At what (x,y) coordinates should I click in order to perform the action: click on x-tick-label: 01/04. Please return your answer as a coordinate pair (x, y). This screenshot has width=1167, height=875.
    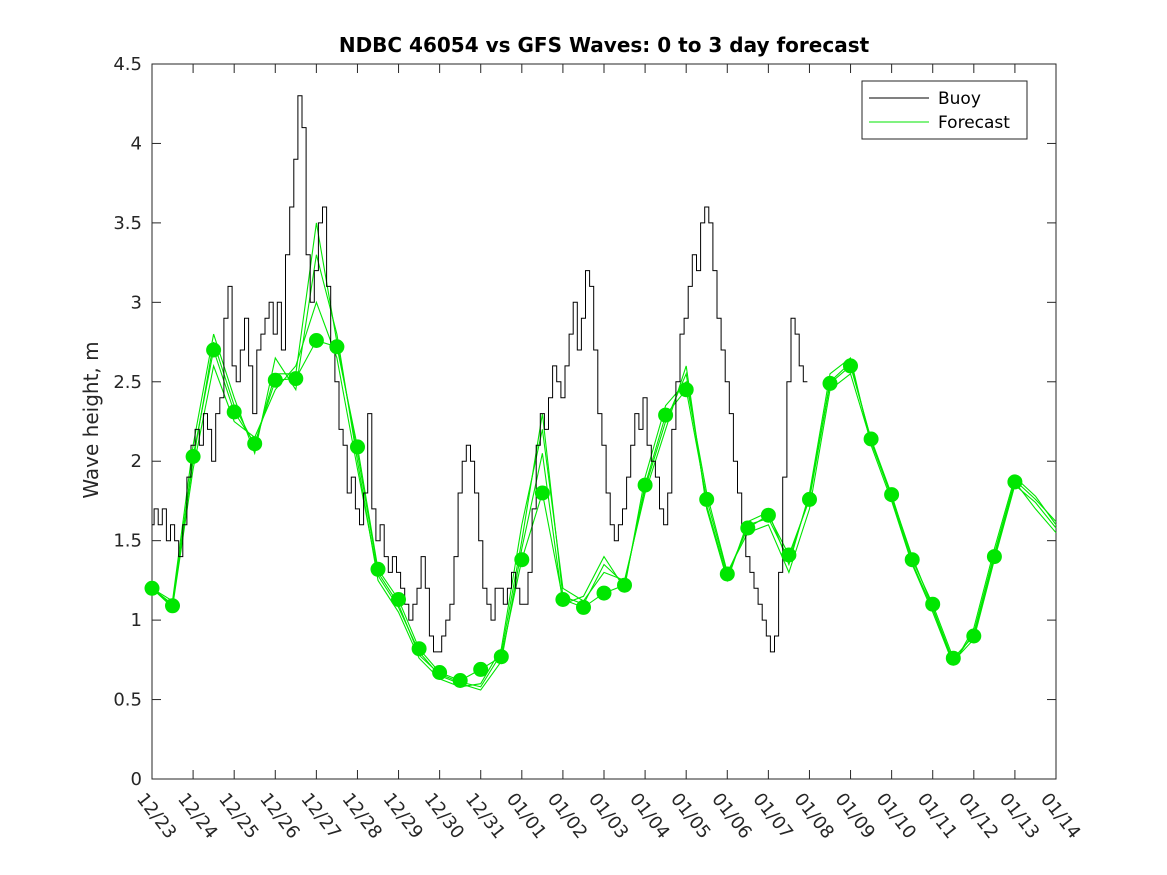
    Looking at the image, I should click on (649, 816).